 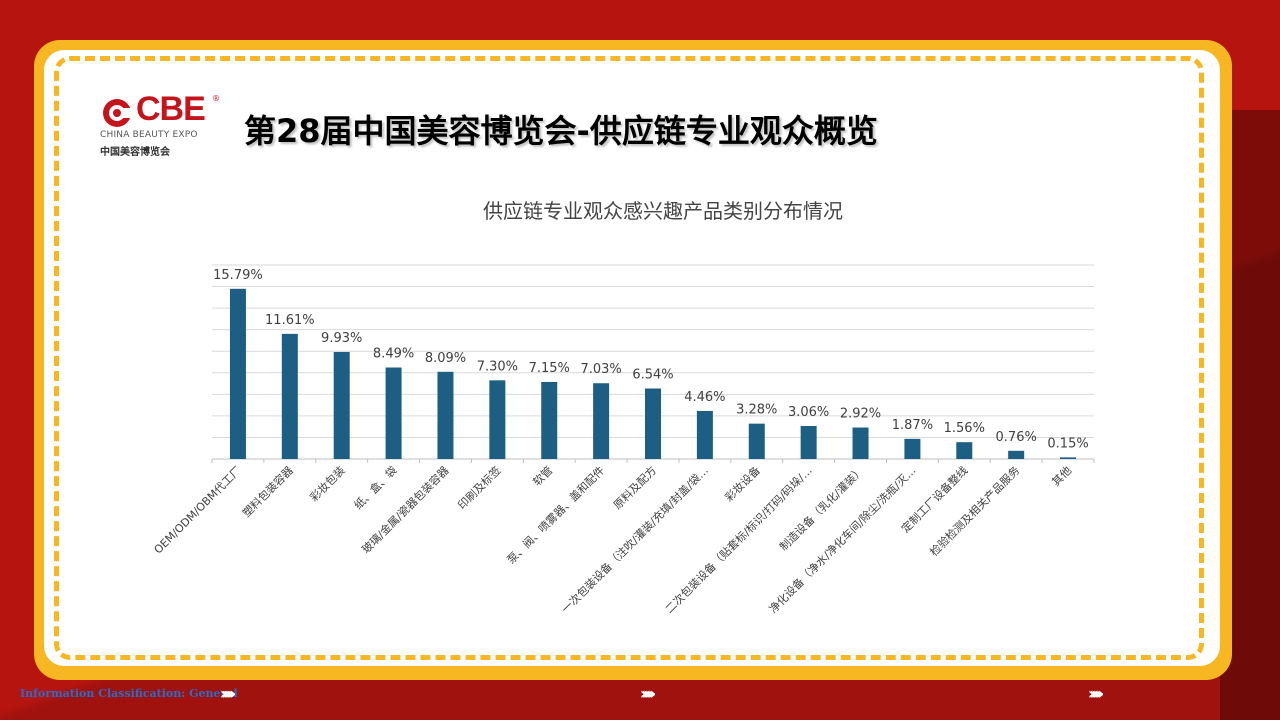 What do you see at coordinates (149, 135) in the screenshot?
I see `logo-english-name: CHINA BEAUTY EXPO` at bounding box center [149, 135].